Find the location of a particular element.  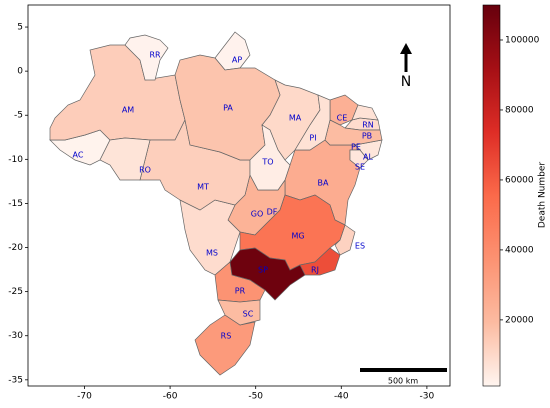

y-tick-label: -15 is located at coordinates (15, 204).